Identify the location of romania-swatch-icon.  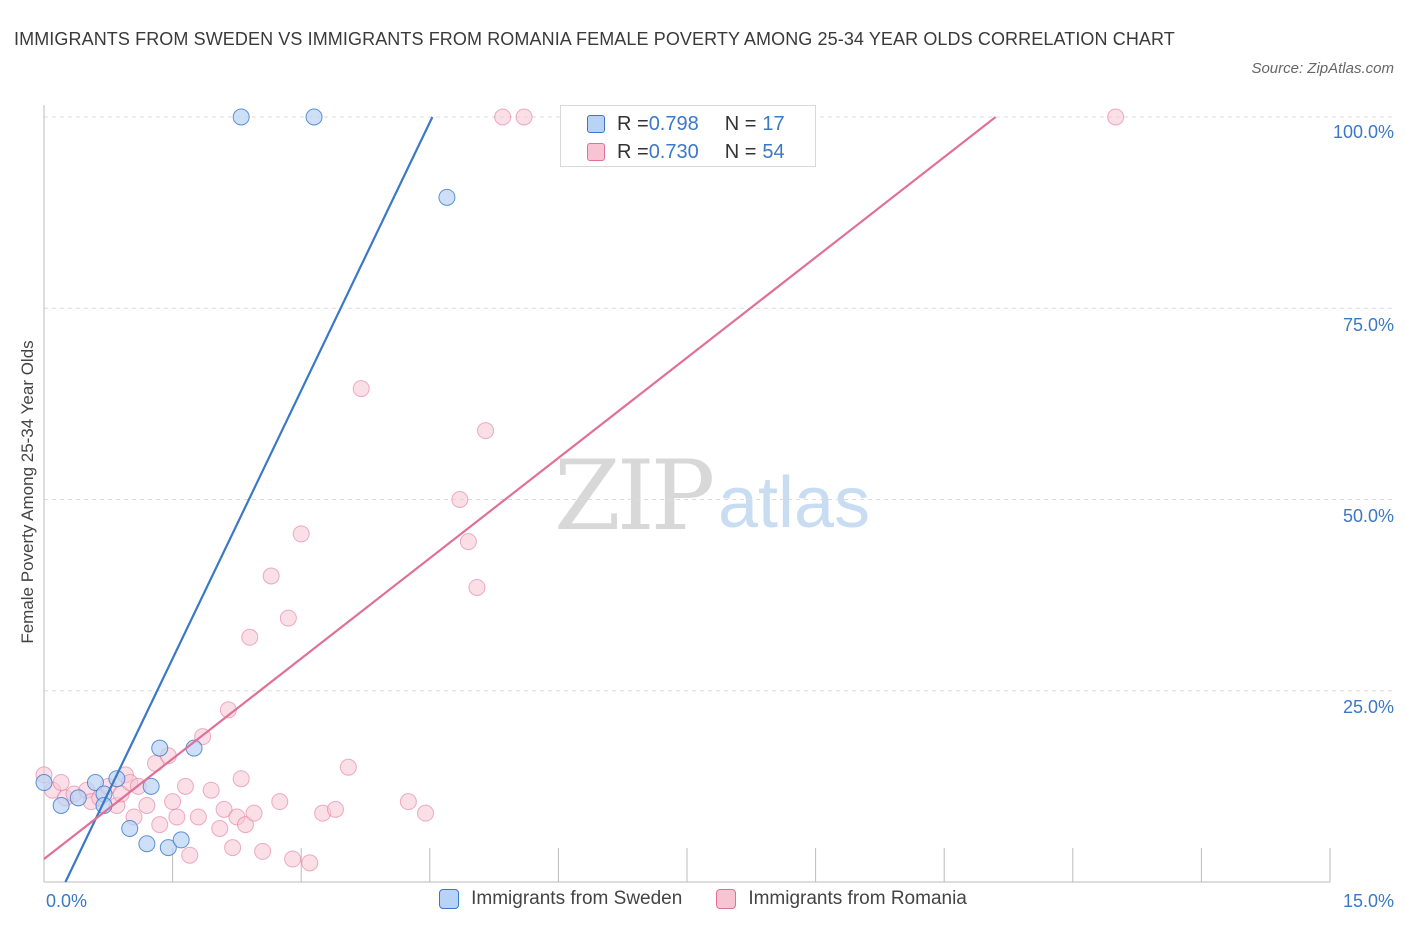
(596, 152).